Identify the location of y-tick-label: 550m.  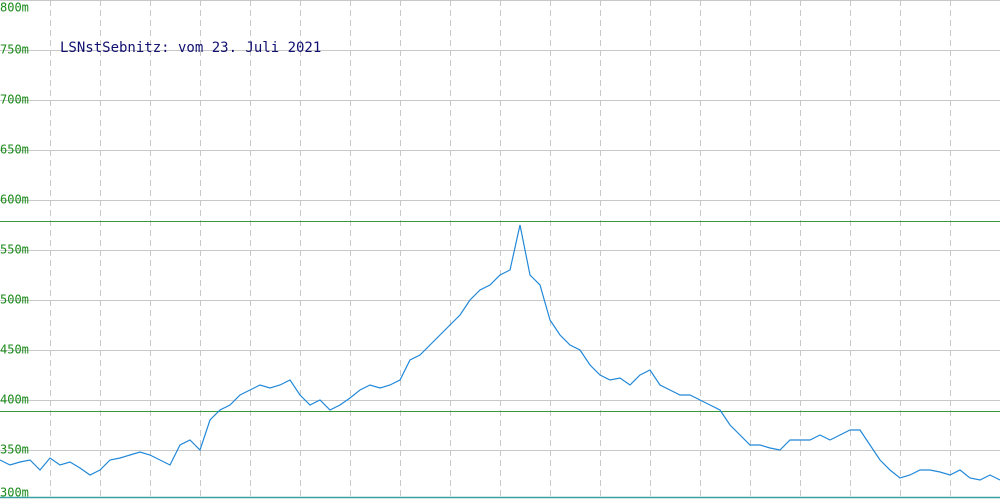
(14, 250).